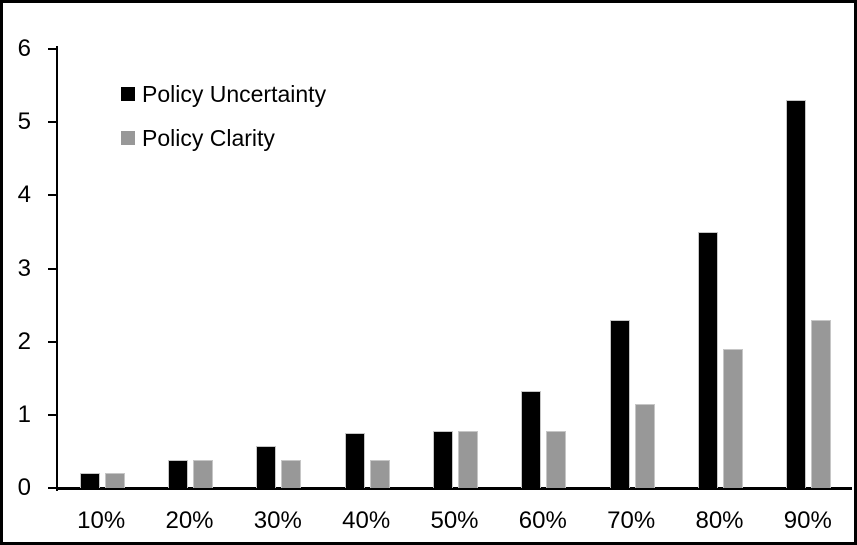 This screenshot has width=857, height=545. Describe the element at coordinates (128, 94) in the screenshot. I see `legend-swatch-policy-uncertainty` at that location.